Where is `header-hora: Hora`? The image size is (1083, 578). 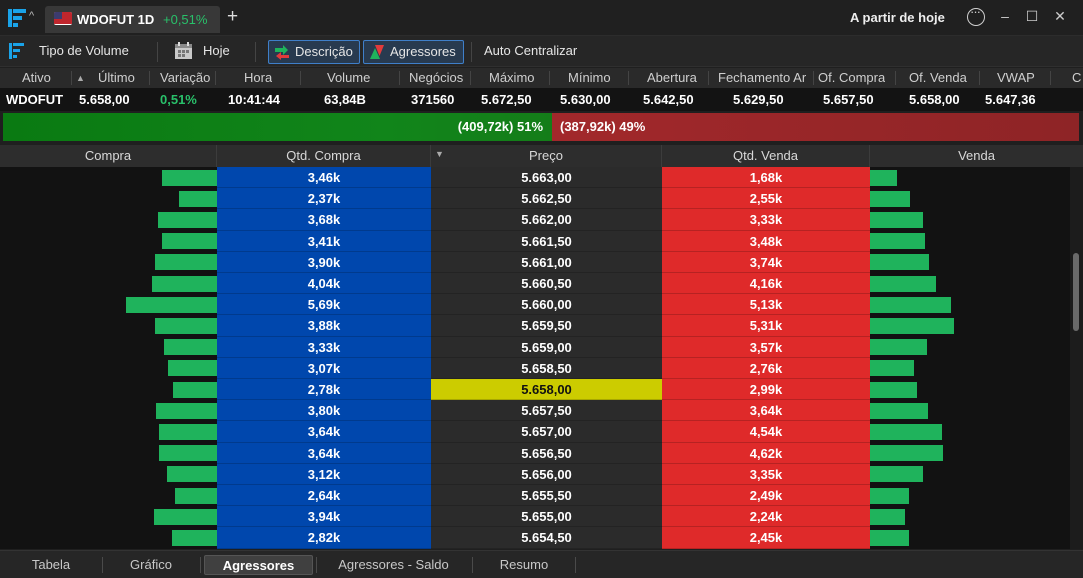 header-hora: Hora is located at coordinates (258, 77).